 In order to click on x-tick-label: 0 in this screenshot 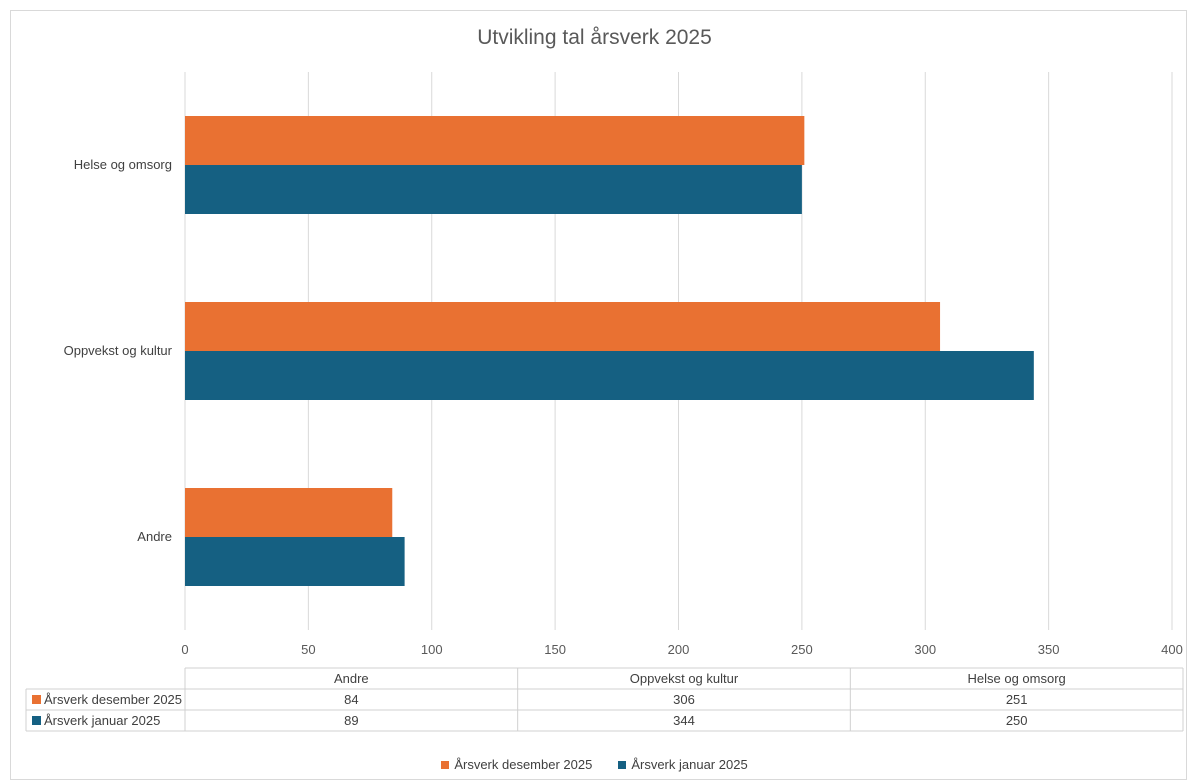, I will do `click(184, 649)`.